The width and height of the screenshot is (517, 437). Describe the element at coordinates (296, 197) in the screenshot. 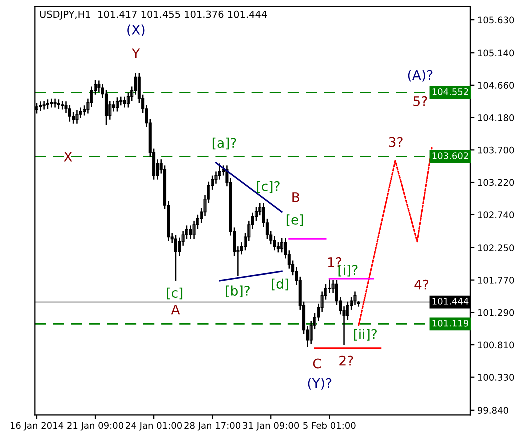

I see `annotation: B` at that location.